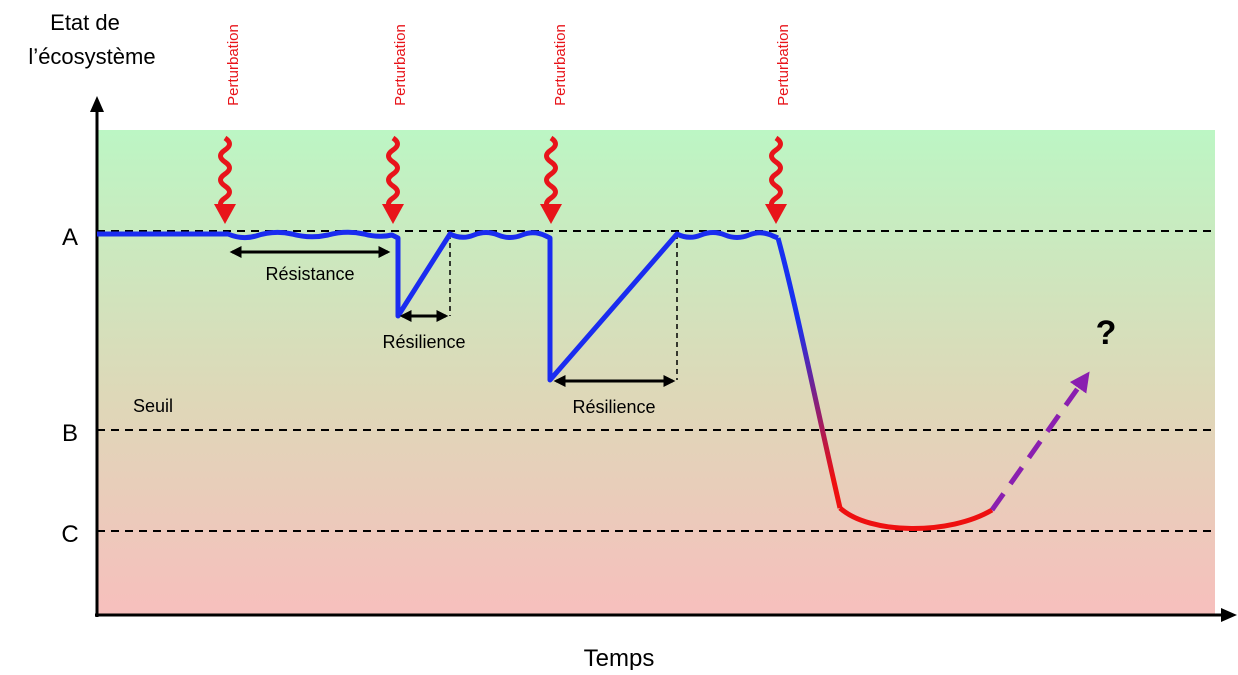  What do you see at coordinates (1106, 333) in the screenshot?
I see `question-mark: ?` at bounding box center [1106, 333].